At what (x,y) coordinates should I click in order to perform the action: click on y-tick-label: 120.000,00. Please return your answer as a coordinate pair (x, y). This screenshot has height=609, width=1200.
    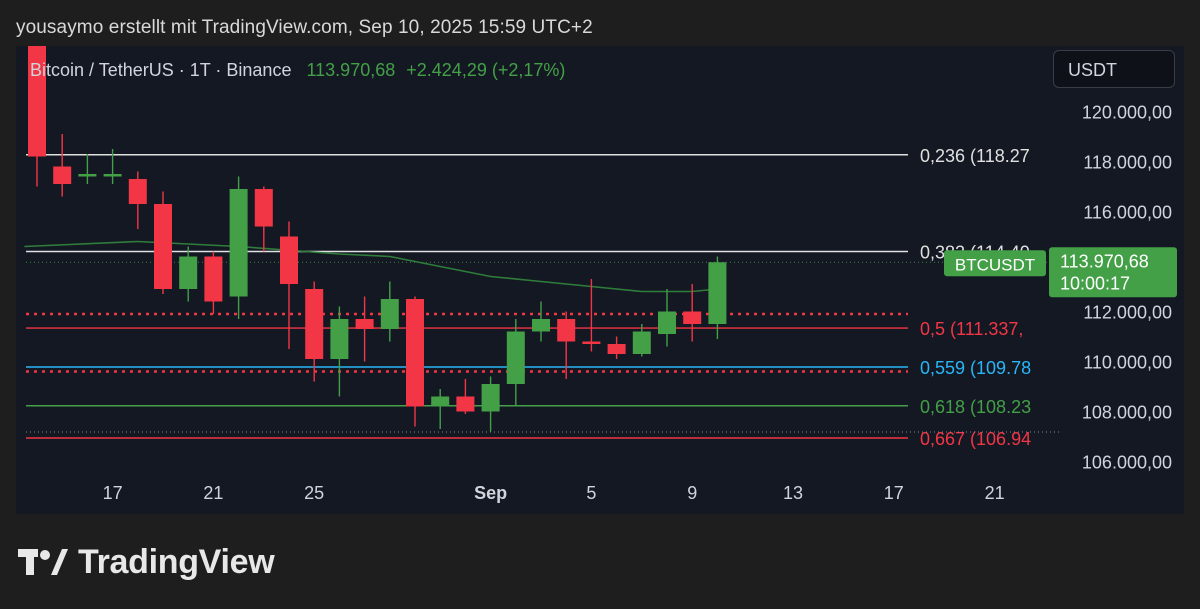
    Looking at the image, I should click on (1127, 113).